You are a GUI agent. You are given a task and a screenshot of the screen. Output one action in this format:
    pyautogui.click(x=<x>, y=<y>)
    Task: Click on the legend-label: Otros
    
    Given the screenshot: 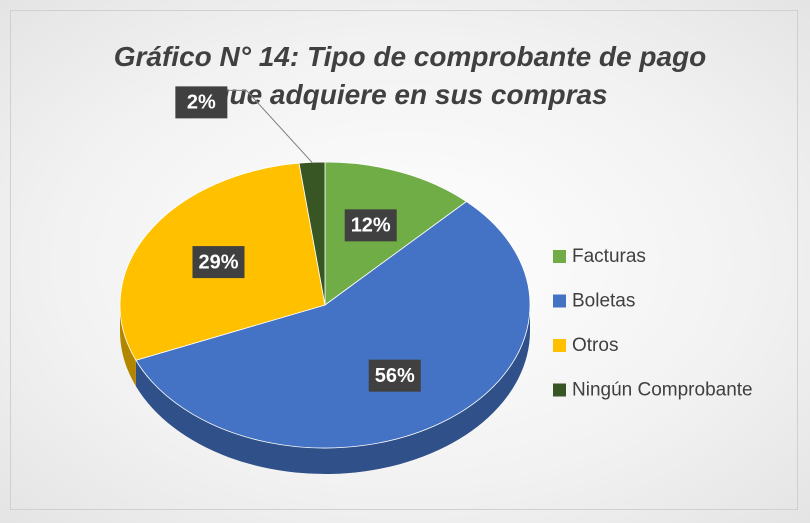 What is the action you would take?
    pyautogui.click(x=595, y=345)
    